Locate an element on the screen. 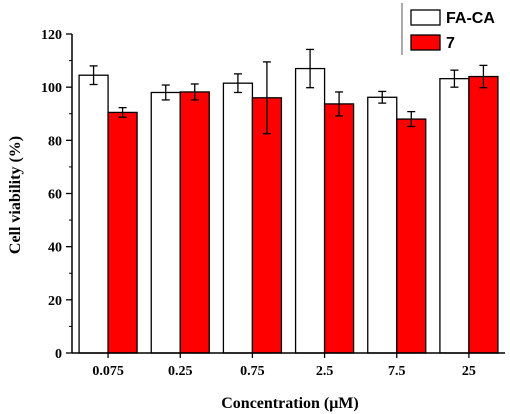 The height and width of the screenshot is (414, 510). x-tick-label: 25 is located at coordinates (469, 371).